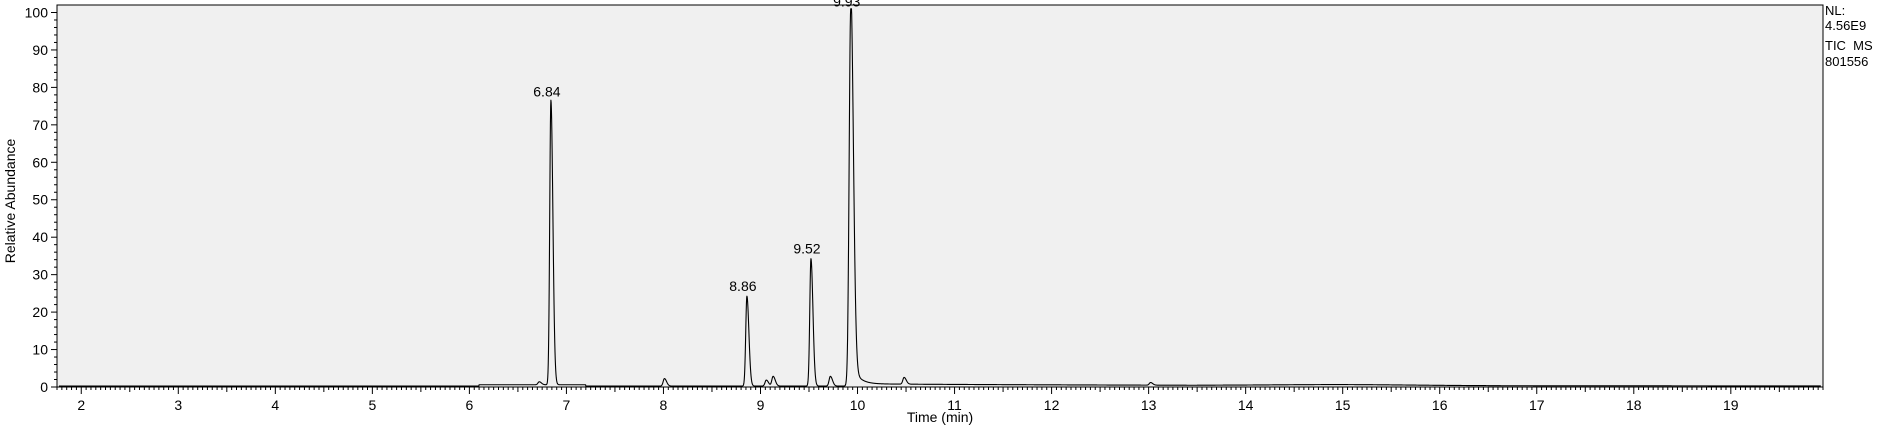 The image size is (1877, 428). What do you see at coordinates (37, 12) in the screenshot?
I see `y-tick-label: 100` at bounding box center [37, 12].